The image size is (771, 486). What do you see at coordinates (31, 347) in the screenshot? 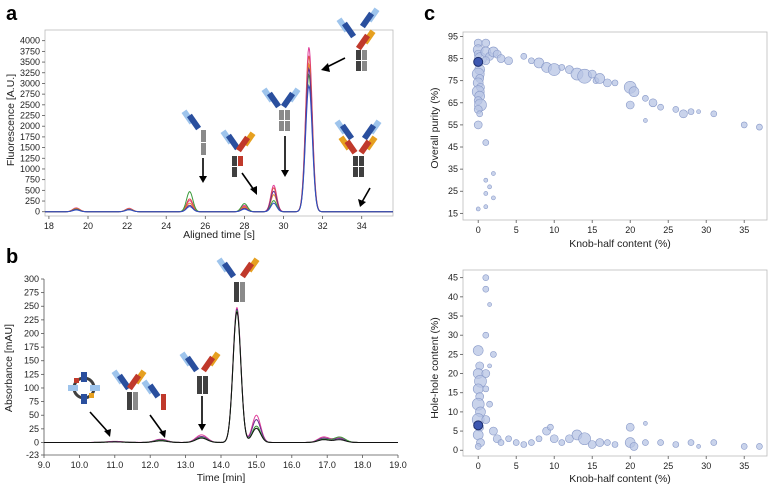
I see `panel-b-y-tick-label: 175` at bounding box center [31, 347].